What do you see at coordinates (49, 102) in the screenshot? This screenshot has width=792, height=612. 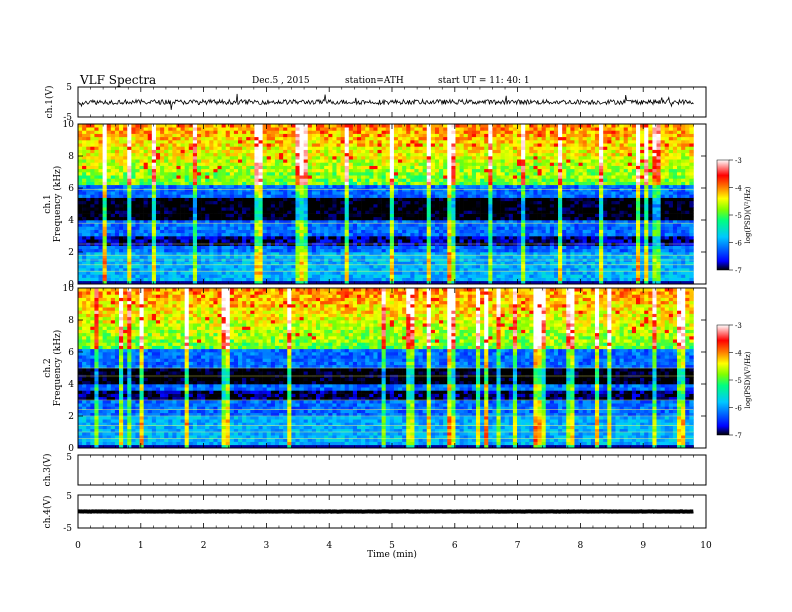 I see `ch1-ylabel: ch.1(V)` at bounding box center [49, 102].